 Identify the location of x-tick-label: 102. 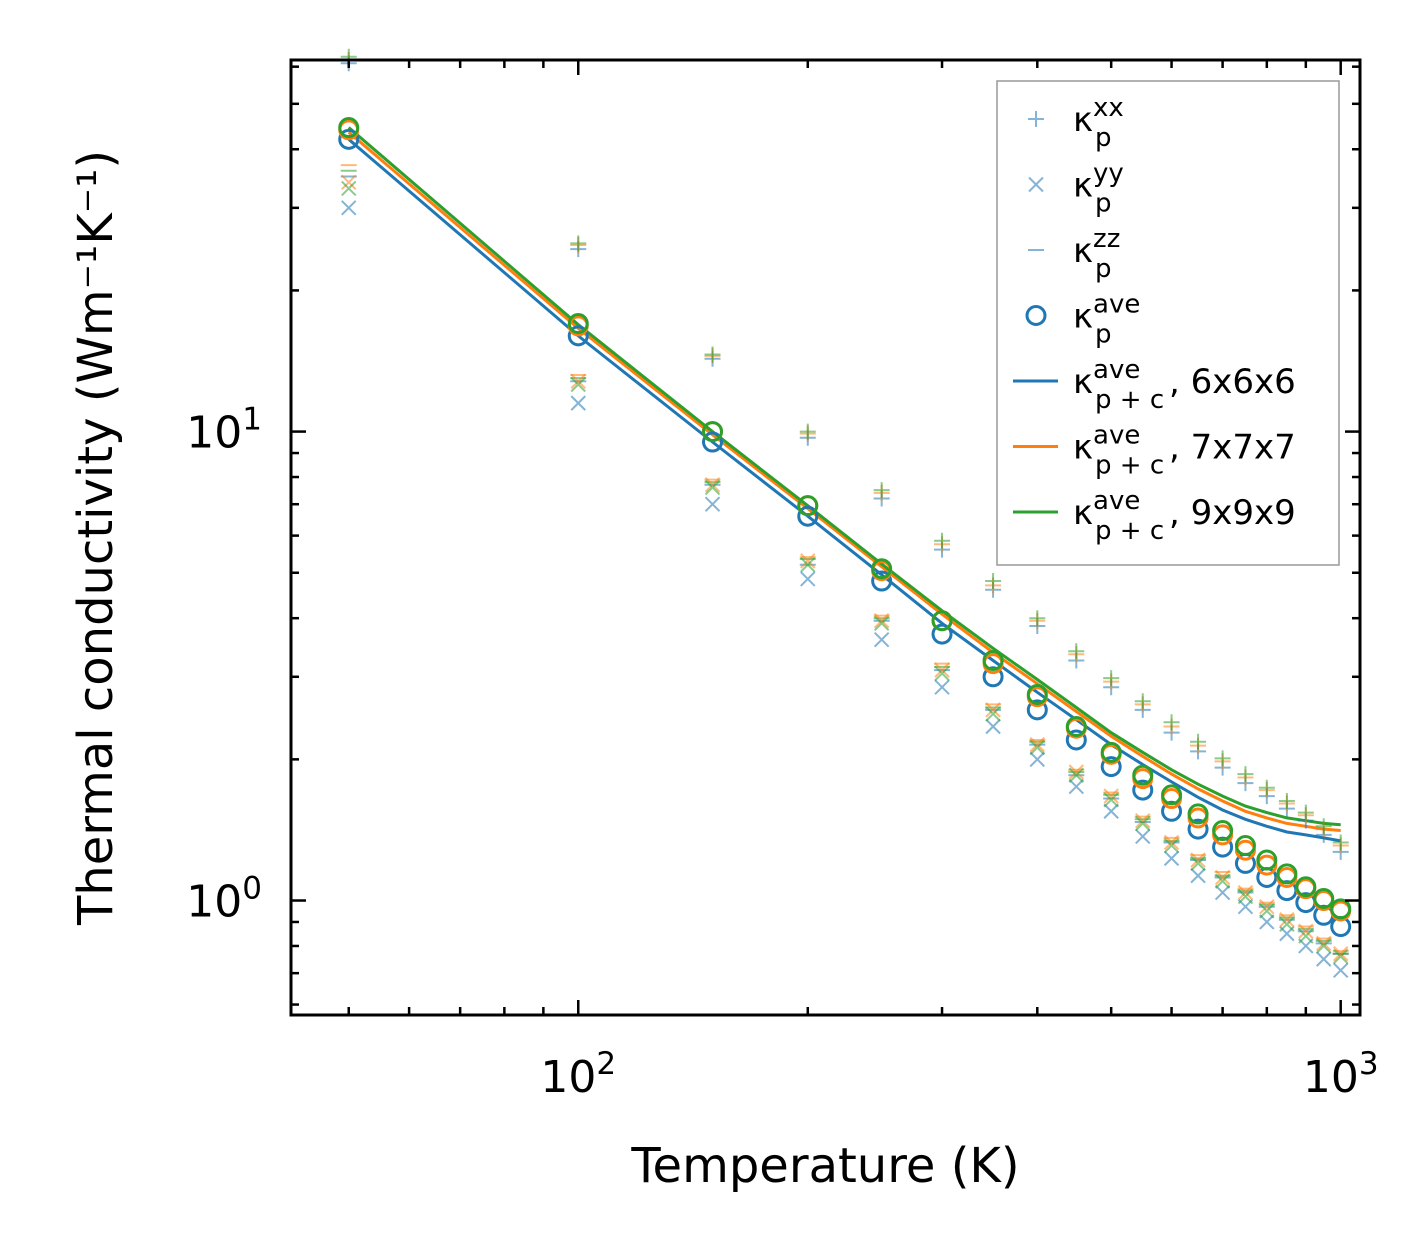
(578, 1074).